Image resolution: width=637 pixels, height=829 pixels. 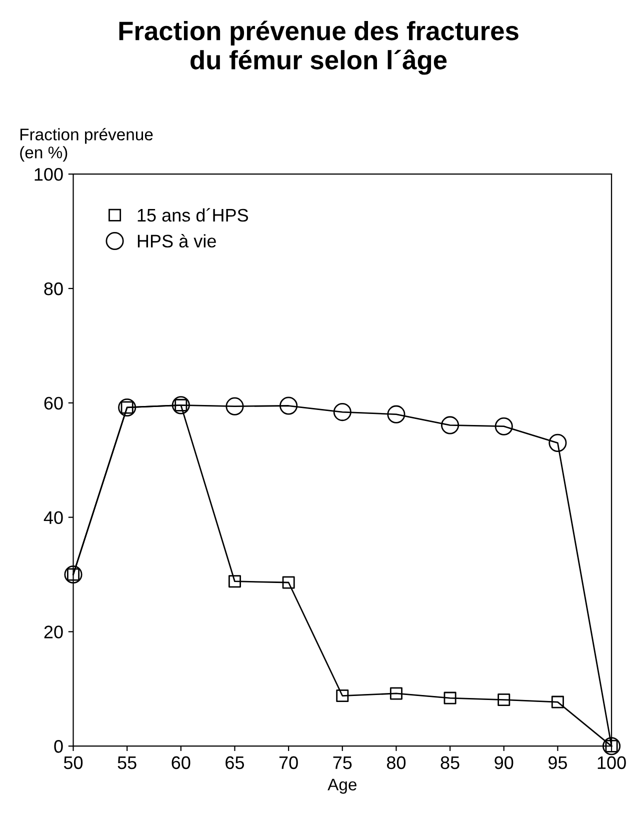 What do you see at coordinates (396, 763) in the screenshot?
I see `x-tick-label: 80` at bounding box center [396, 763].